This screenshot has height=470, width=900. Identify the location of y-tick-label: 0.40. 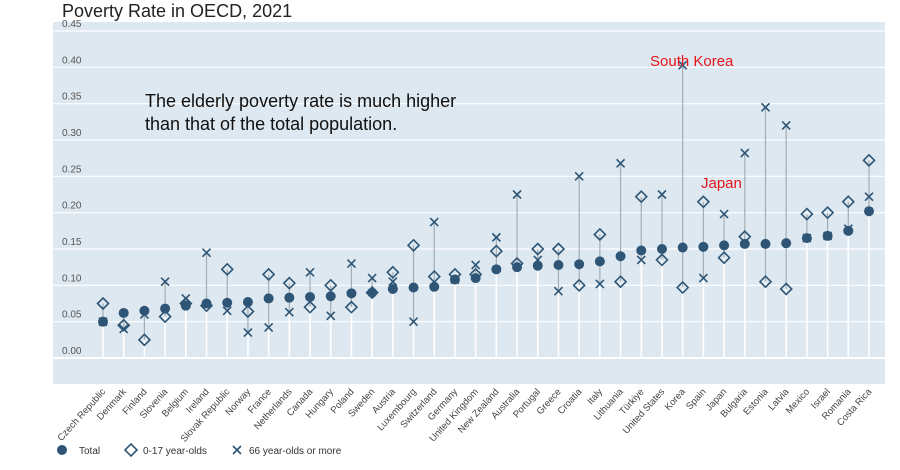
(72, 60).